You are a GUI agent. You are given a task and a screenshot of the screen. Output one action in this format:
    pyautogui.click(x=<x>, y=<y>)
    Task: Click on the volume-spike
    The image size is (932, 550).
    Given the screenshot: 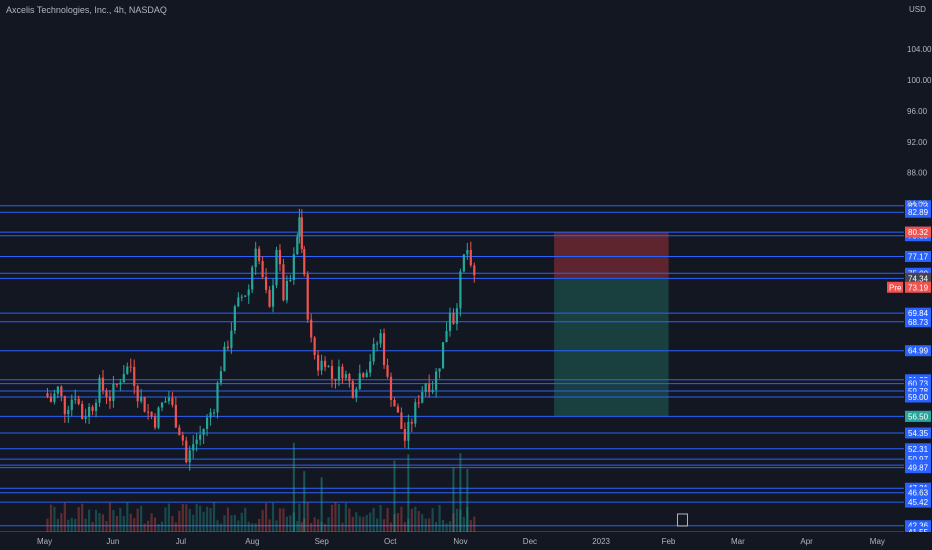 What is the action you would take?
    pyautogui.click(x=394, y=496)
    